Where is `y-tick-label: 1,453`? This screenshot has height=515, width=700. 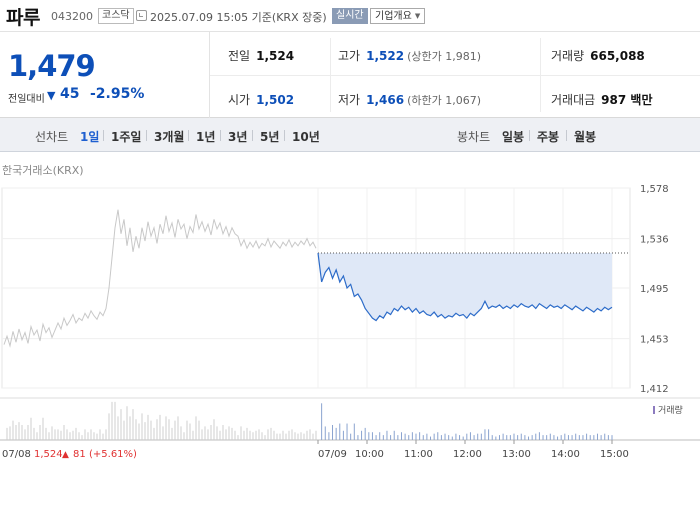
y-tick-label: 1,453 is located at coordinates (654, 340).